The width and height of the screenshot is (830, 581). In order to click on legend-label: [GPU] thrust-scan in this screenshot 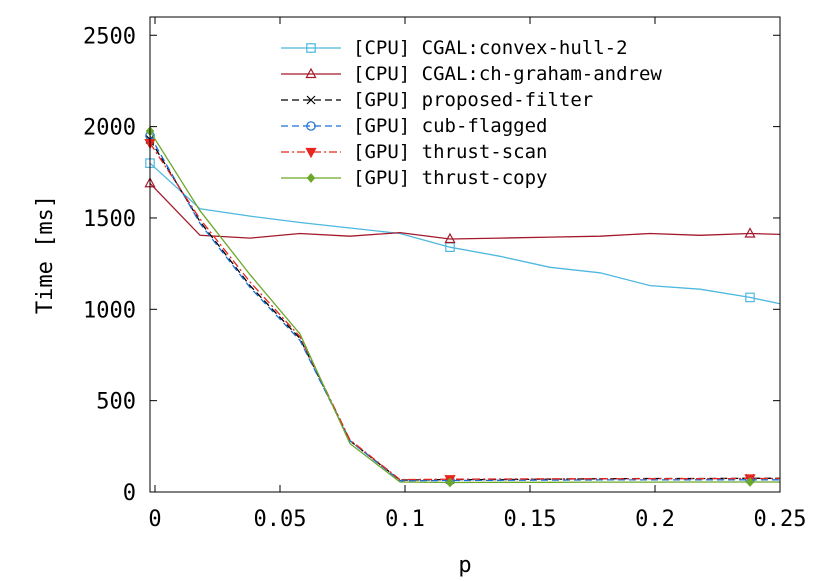, I will do `click(450, 152)`.